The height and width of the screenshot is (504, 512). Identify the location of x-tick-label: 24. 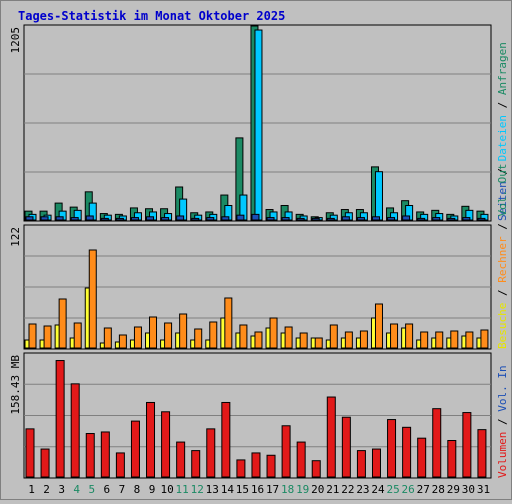
(378, 489).